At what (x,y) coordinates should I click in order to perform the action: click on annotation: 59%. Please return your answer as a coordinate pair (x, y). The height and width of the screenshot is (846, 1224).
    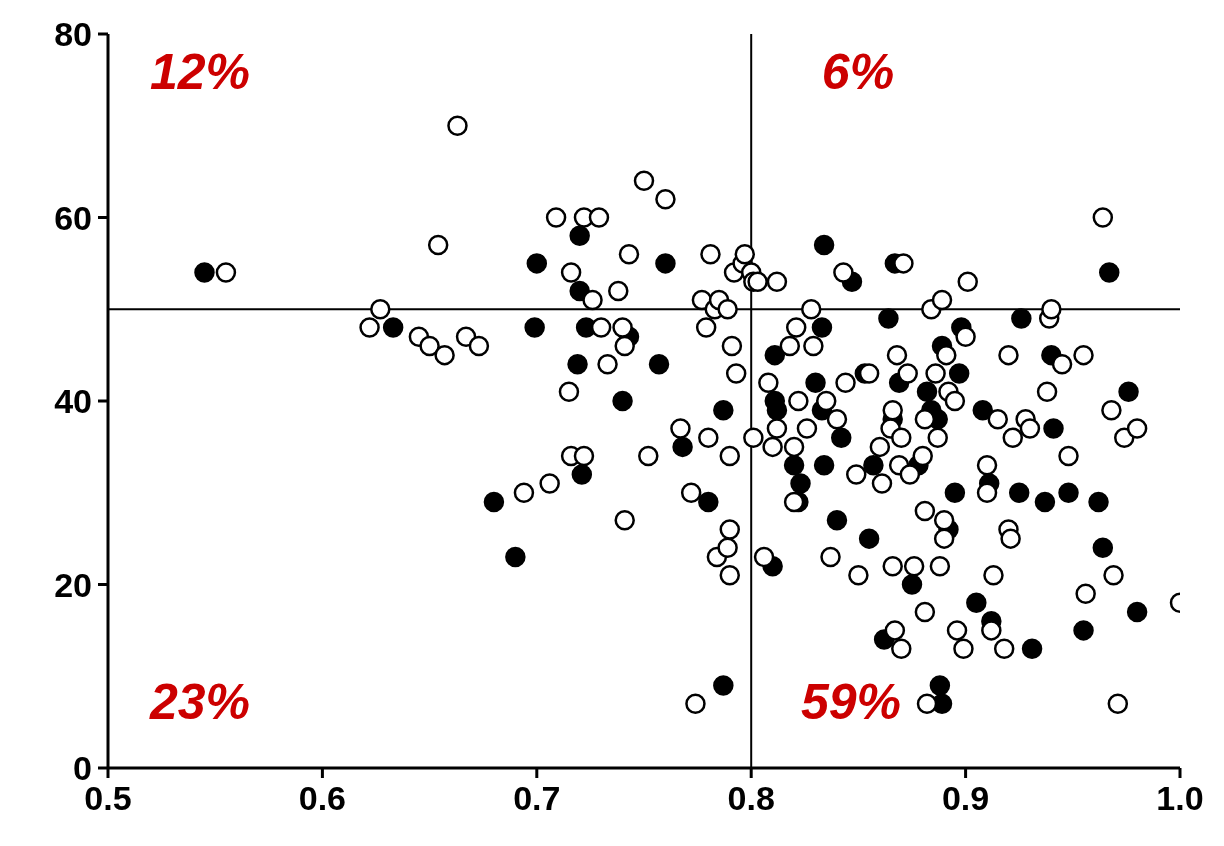
    Looking at the image, I should click on (851, 702).